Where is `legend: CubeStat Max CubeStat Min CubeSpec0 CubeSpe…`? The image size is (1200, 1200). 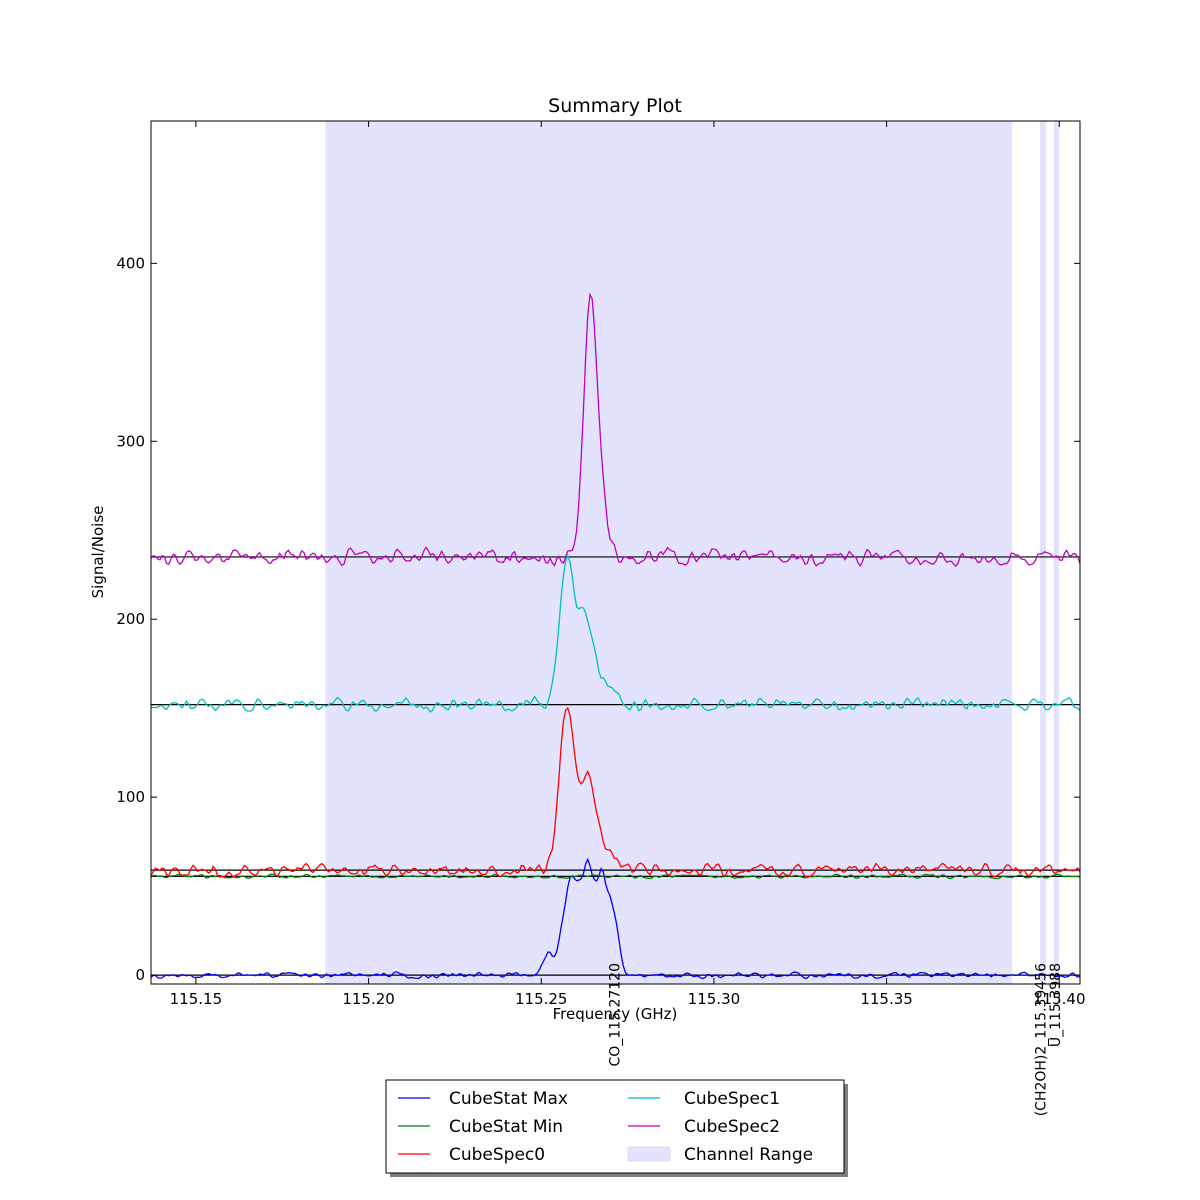 legend: CubeStat Max CubeStat Min CubeSpec0 CubeSpe… is located at coordinates (616, 1128).